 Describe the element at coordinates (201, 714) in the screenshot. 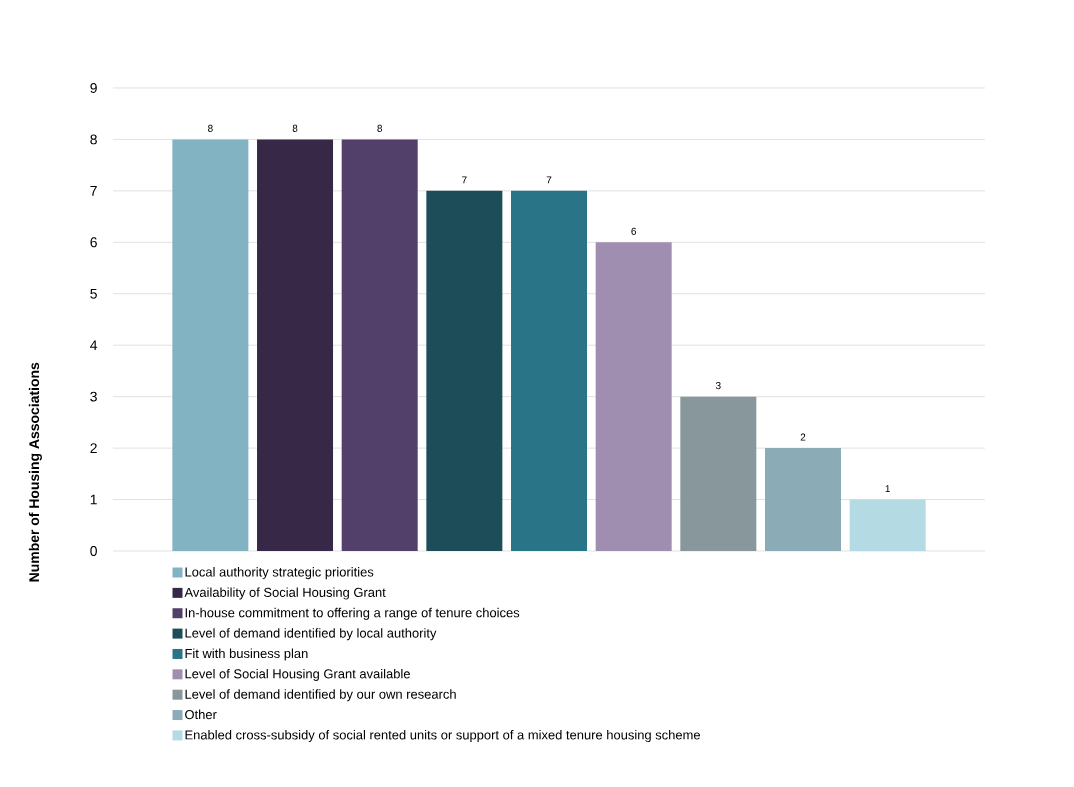

I see `legend-label: Other` at that location.